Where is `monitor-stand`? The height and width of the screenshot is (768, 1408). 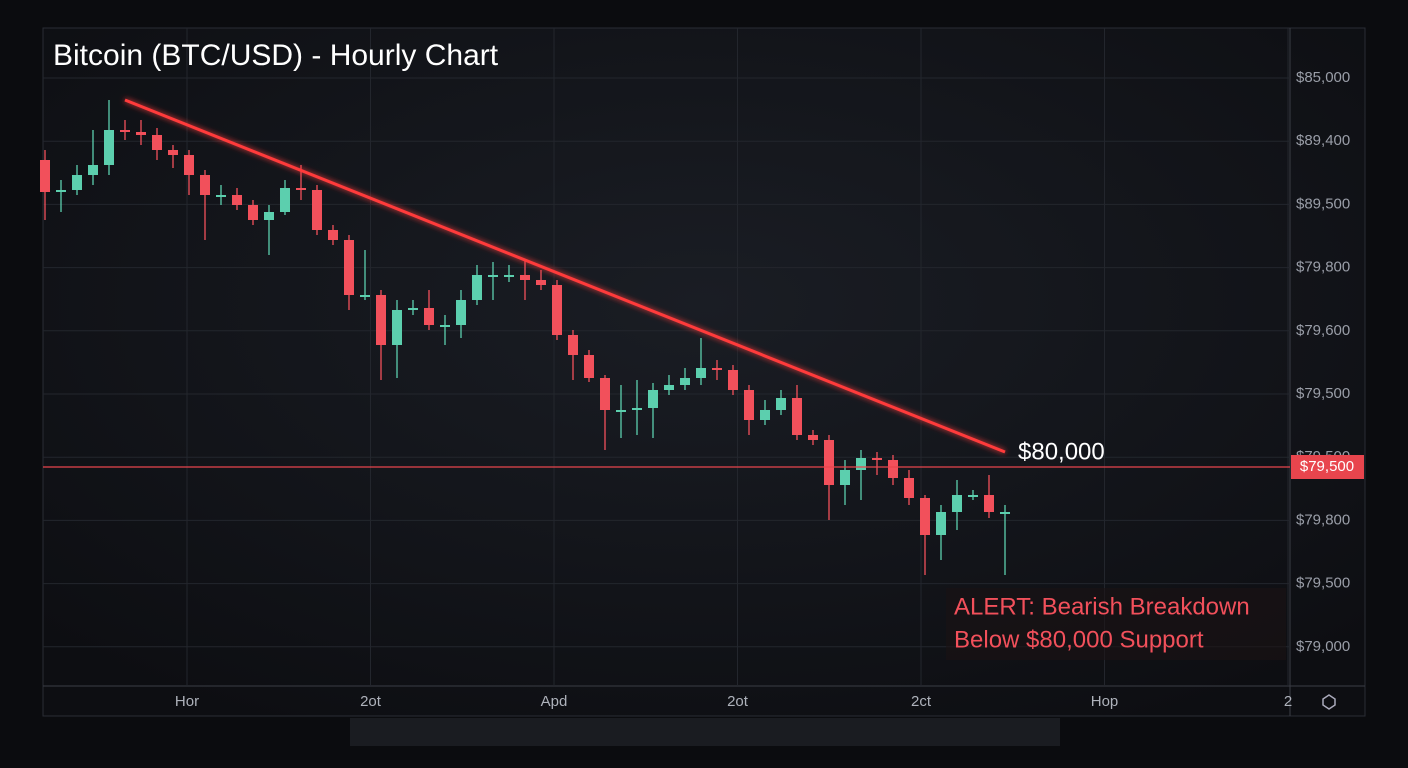 monitor-stand is located at coordinates (705, 732).